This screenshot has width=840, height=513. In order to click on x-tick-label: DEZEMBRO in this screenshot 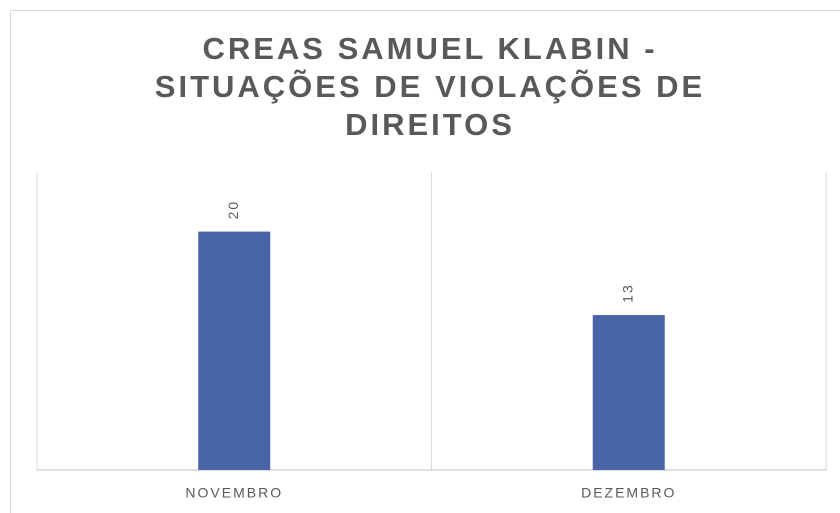, I will do `click(628, 493)`.